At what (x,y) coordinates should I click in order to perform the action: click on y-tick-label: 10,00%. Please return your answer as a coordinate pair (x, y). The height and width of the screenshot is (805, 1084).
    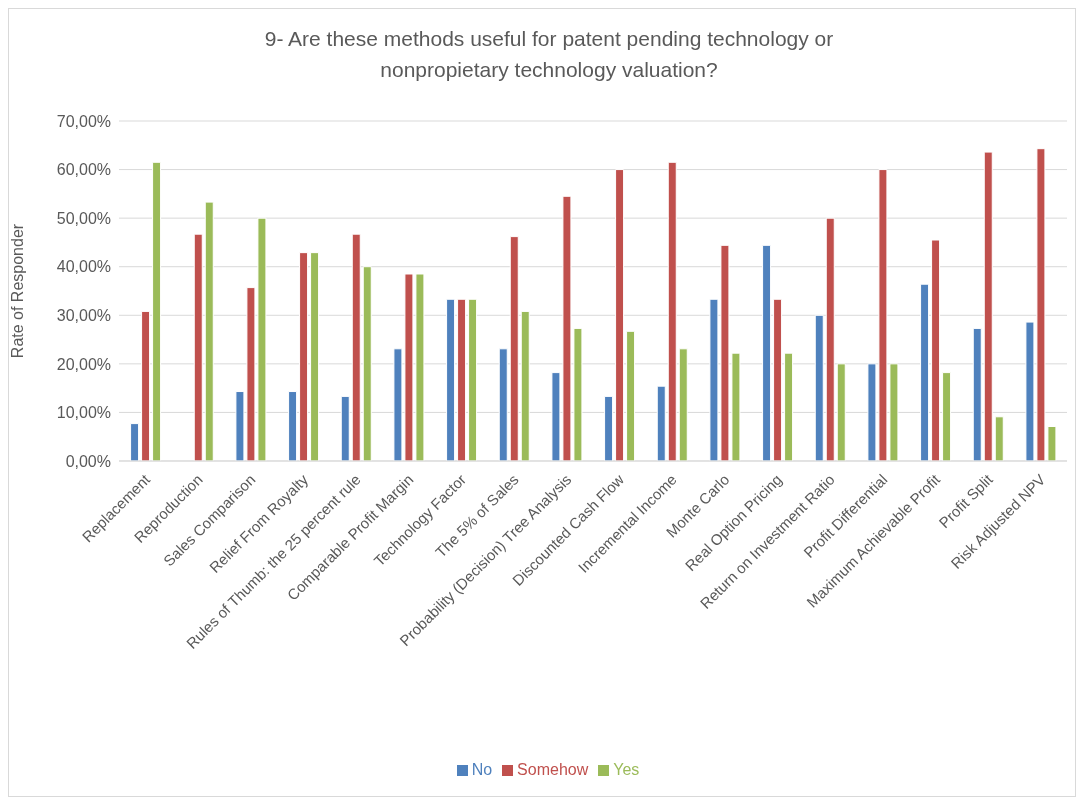
    Looking at the image, I should click on (83, 413).